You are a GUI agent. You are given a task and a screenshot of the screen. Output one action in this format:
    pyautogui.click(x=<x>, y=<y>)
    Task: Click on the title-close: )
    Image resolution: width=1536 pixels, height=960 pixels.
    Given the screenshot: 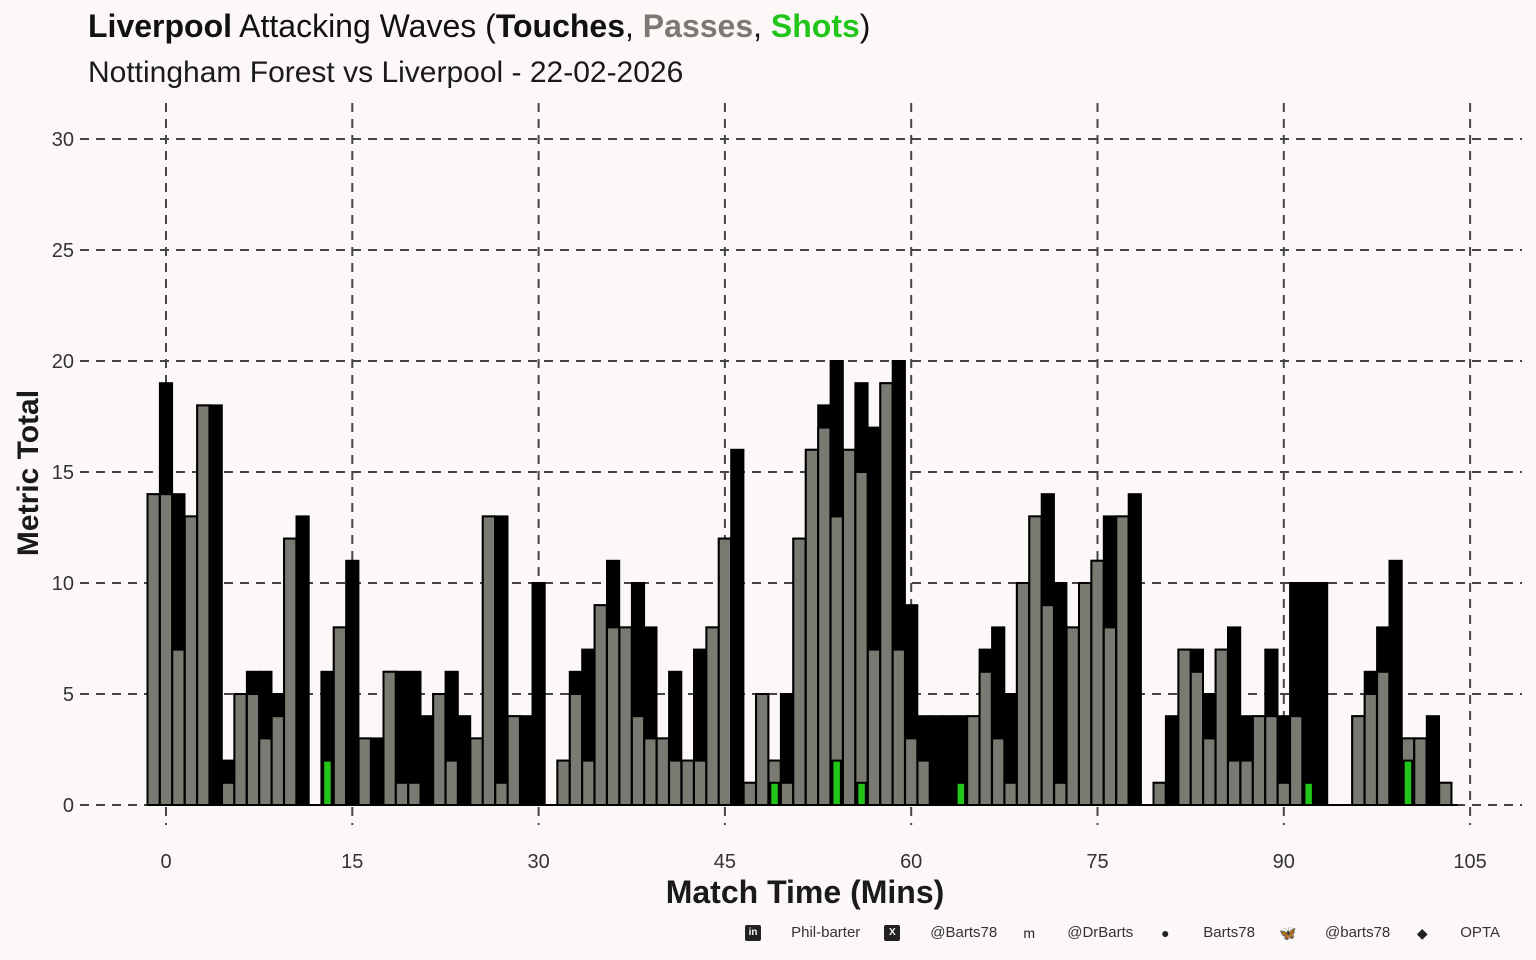 What is the action you would take?
    pyautogui.click(x=865, y=26)
    